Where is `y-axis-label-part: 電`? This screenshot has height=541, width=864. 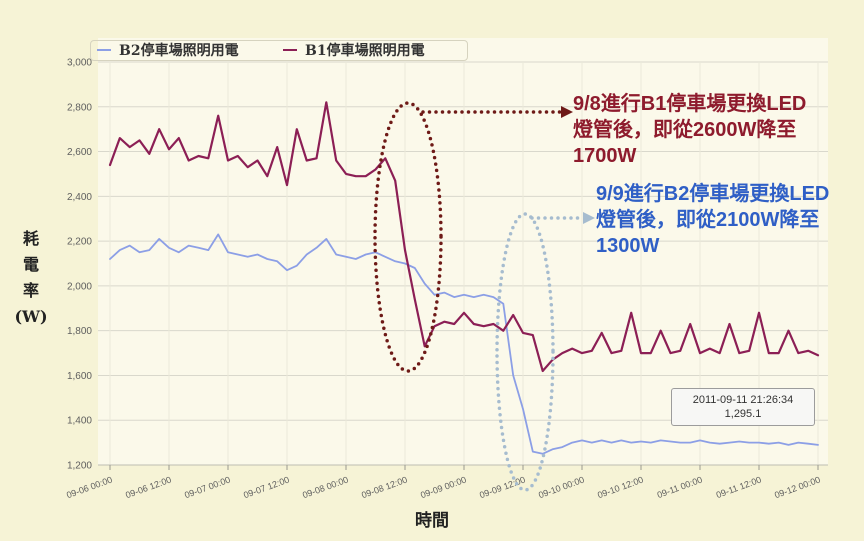
y-axis-label-part: 電 is located at coordinates (30, 264).